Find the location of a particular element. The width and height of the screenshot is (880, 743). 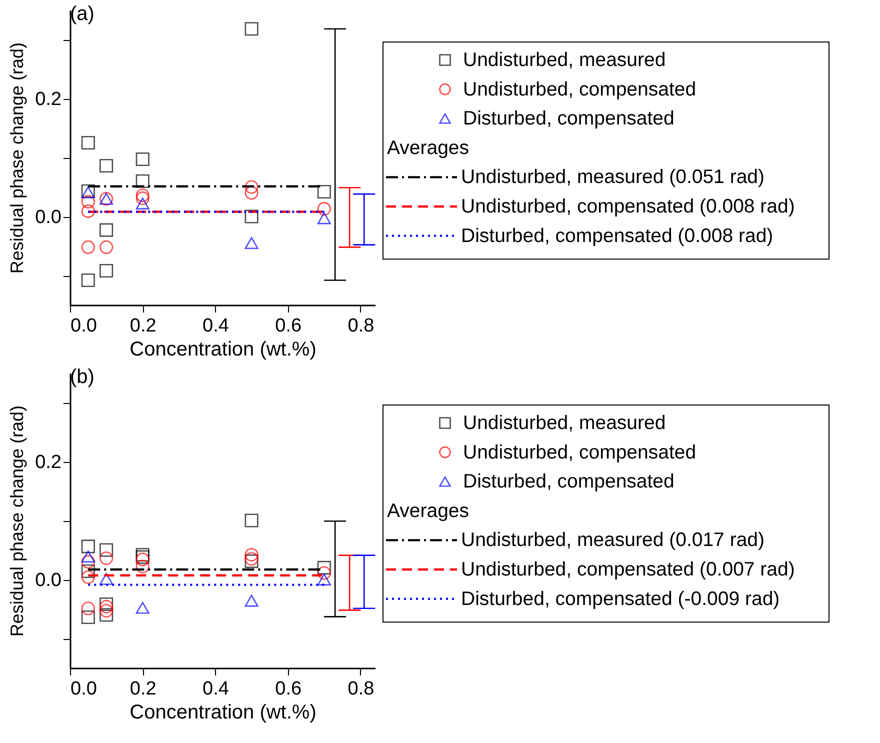

legend-label: Disturbed, compensated (-0.009 rad) is located at coordinates (620, 599).